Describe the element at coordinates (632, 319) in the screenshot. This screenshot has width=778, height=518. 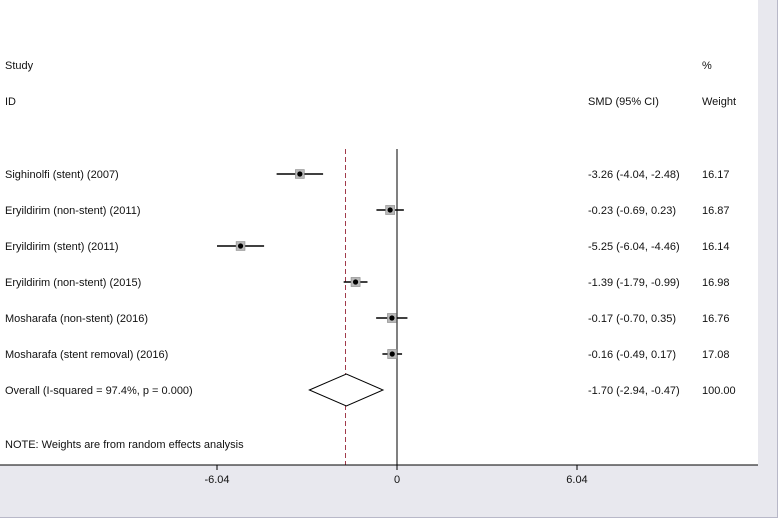
I see `study-ci-text: -0.17 (-0.70, 0.35)` at that location.